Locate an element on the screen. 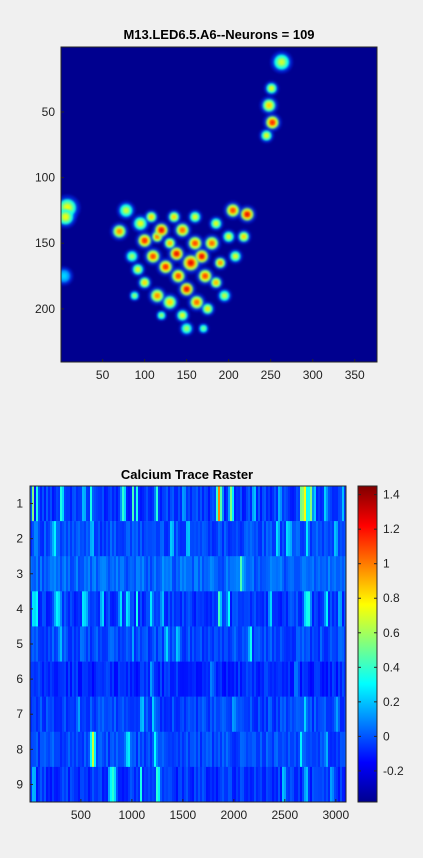 This screenshot has height=858, width=423. map-y-tick-label: 150 is located at coordinates (45, 243).